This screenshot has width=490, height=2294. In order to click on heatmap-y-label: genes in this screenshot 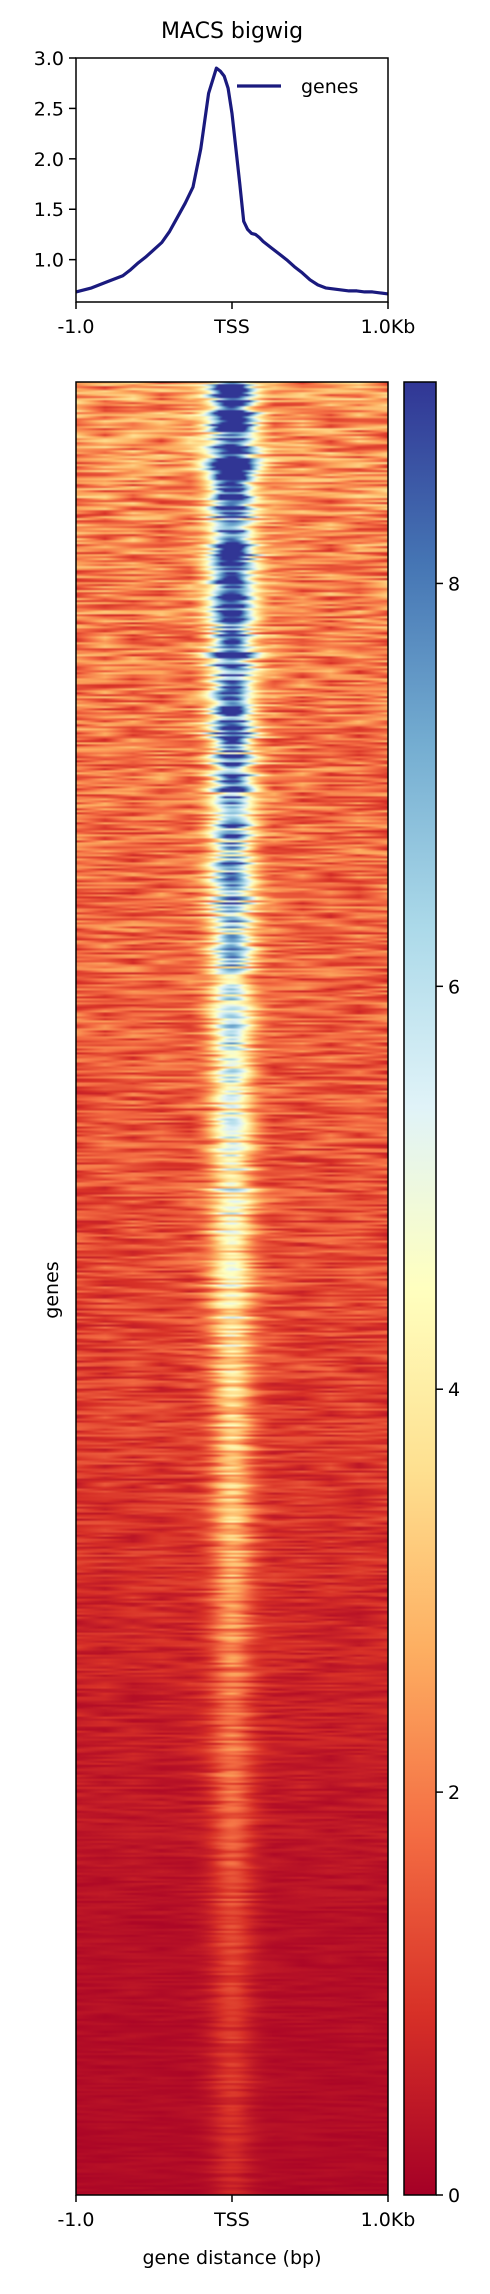, I will do `click(52, 1289)`.